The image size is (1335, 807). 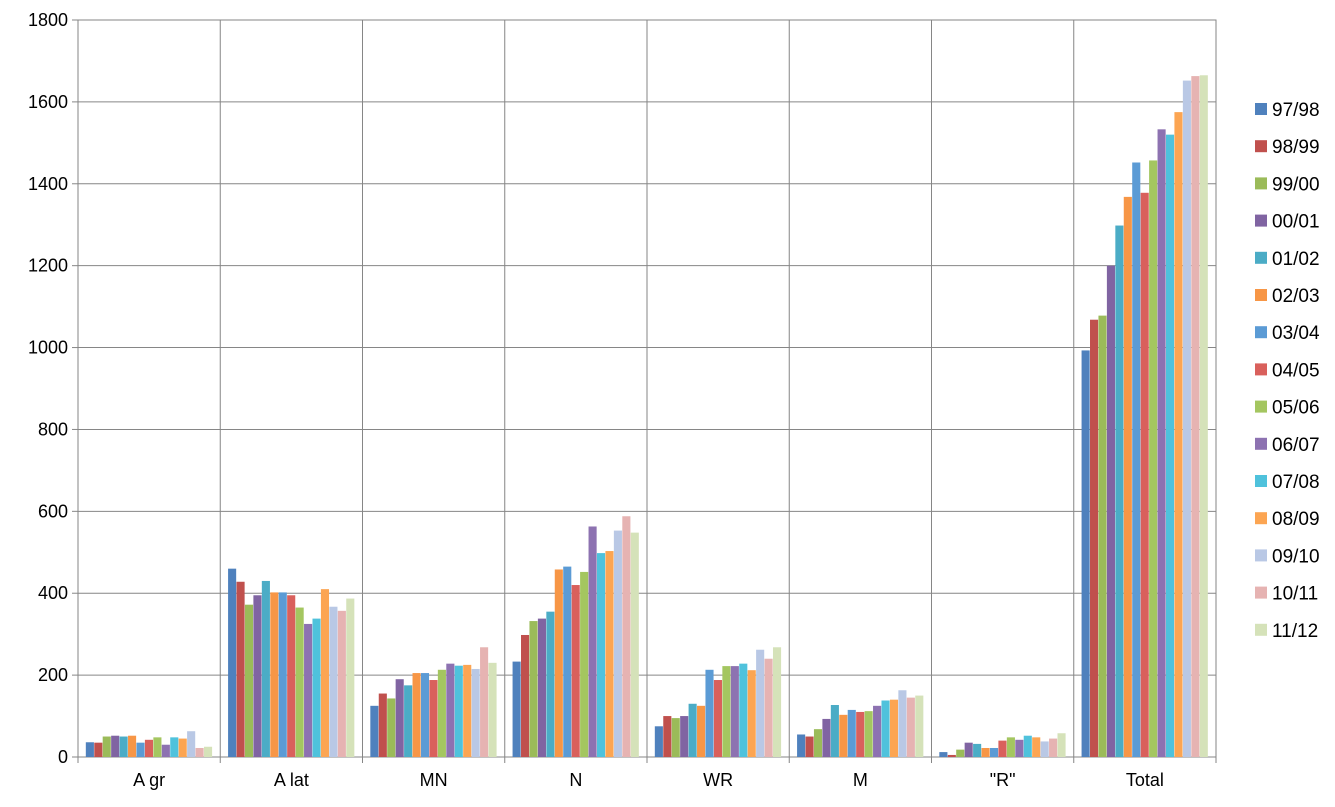 I want to click on x-tick-label-6: "R", so click(x=1003, y=780).